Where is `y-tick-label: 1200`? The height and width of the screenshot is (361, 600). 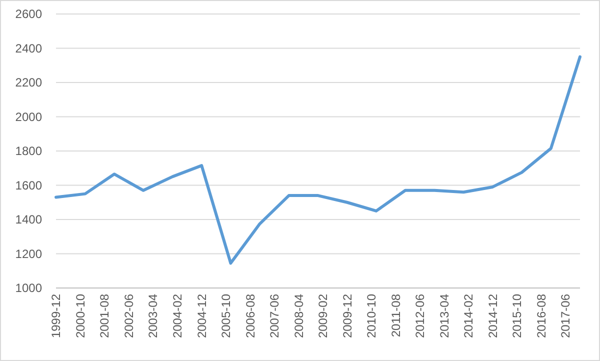 y-tick-label: 1200 is located at coordinates (28, 253).